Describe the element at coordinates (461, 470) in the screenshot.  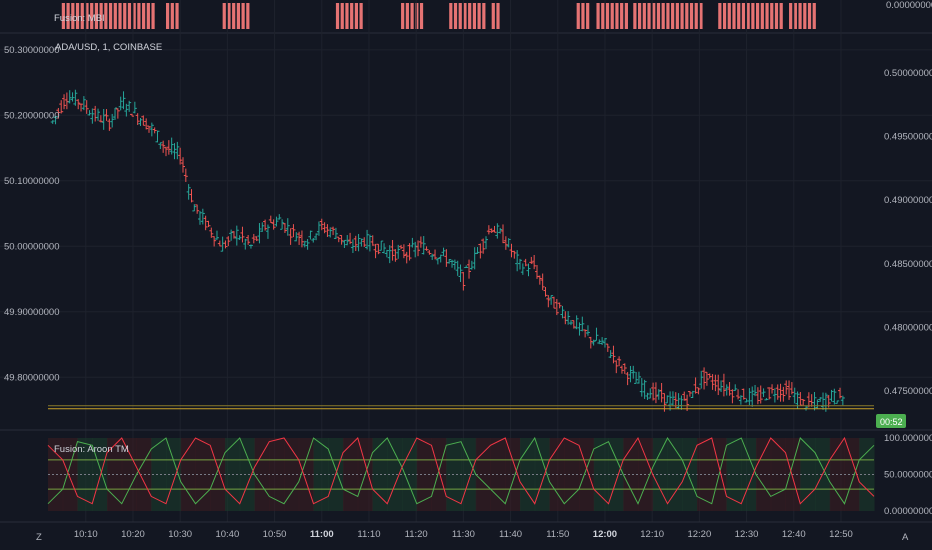
I see `aroon-down-line` at that location.